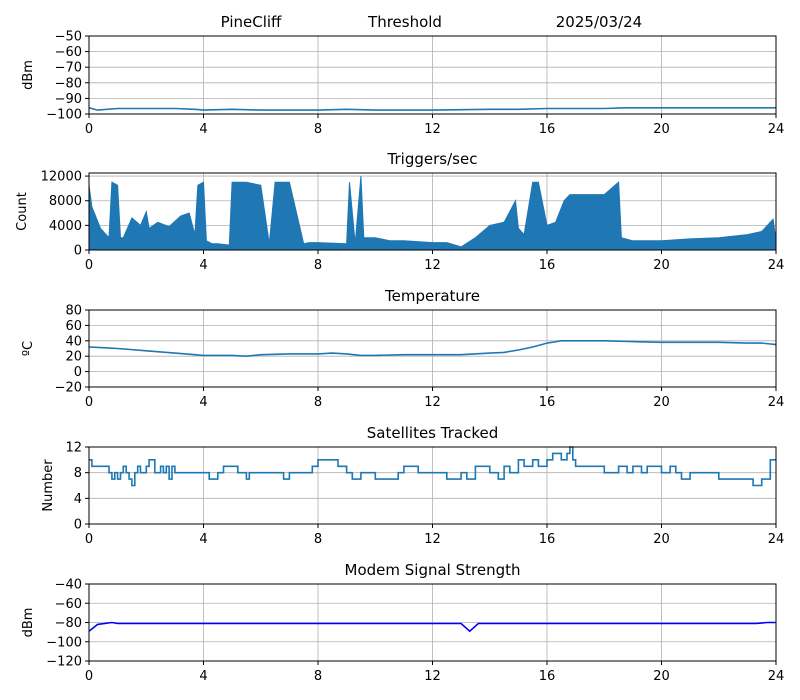 The width and height of the screenshot is (800, 700). I want to click on header-mode: Threshold, so click(404, 22).